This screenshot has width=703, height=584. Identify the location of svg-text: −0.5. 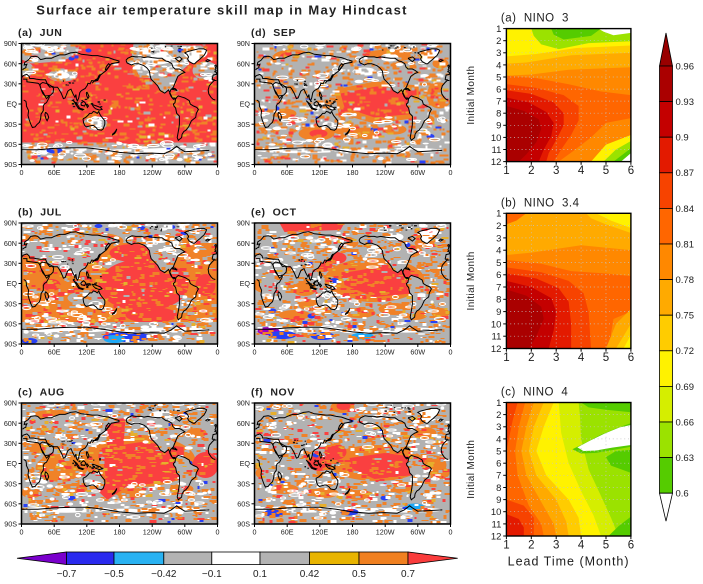
(114, 574).